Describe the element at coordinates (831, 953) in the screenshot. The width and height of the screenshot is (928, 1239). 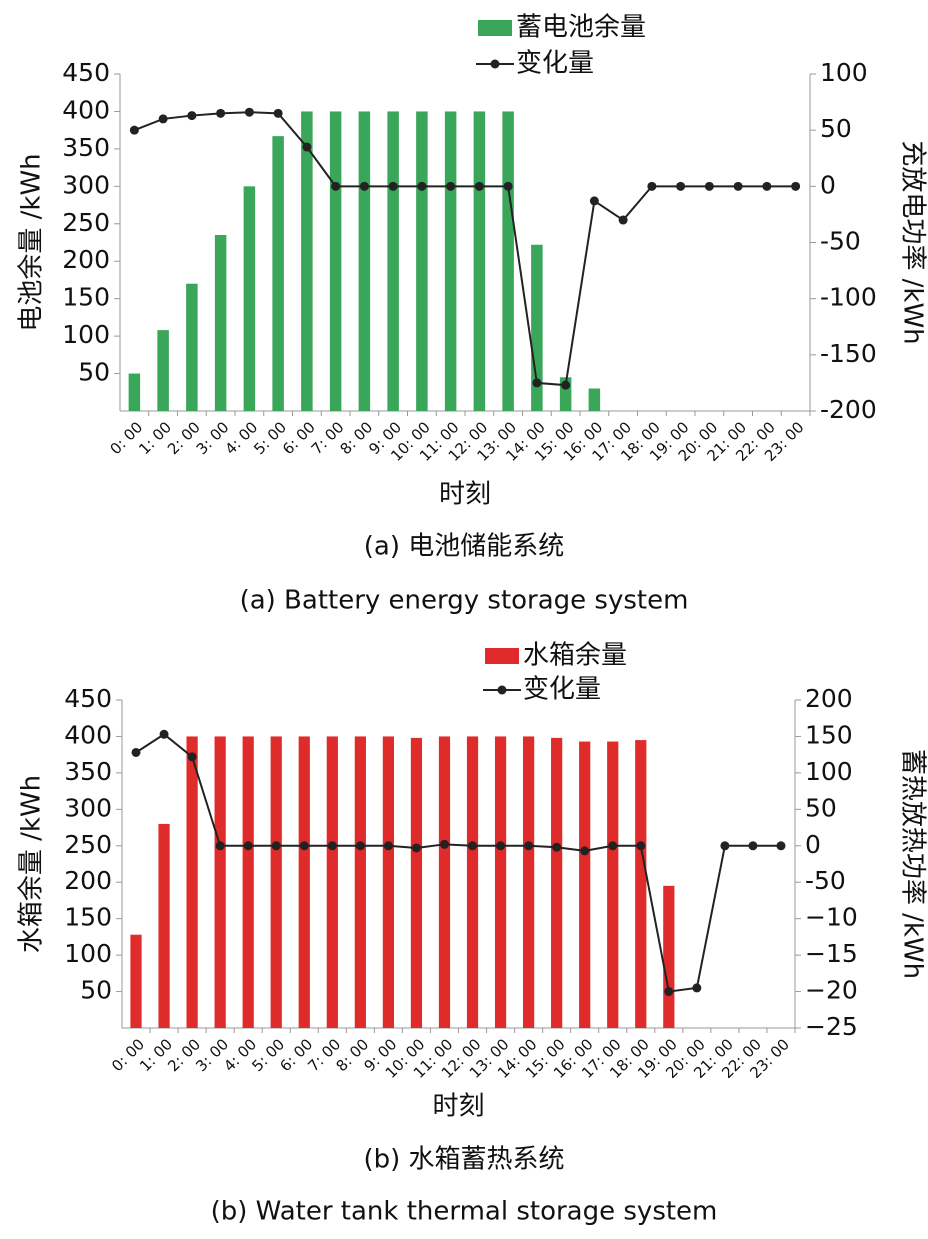
I see `y2-tick-label: −15` at that location.